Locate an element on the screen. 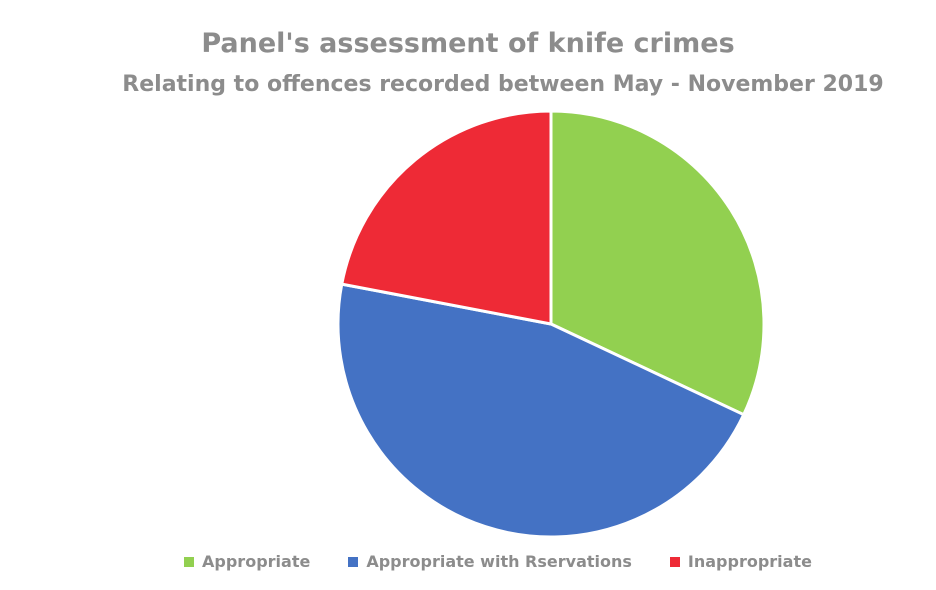 The image size is (936, 590). legend-item-appropriate-with-reservations: Appropriate with Rservations is located at coordinates (490, 561).